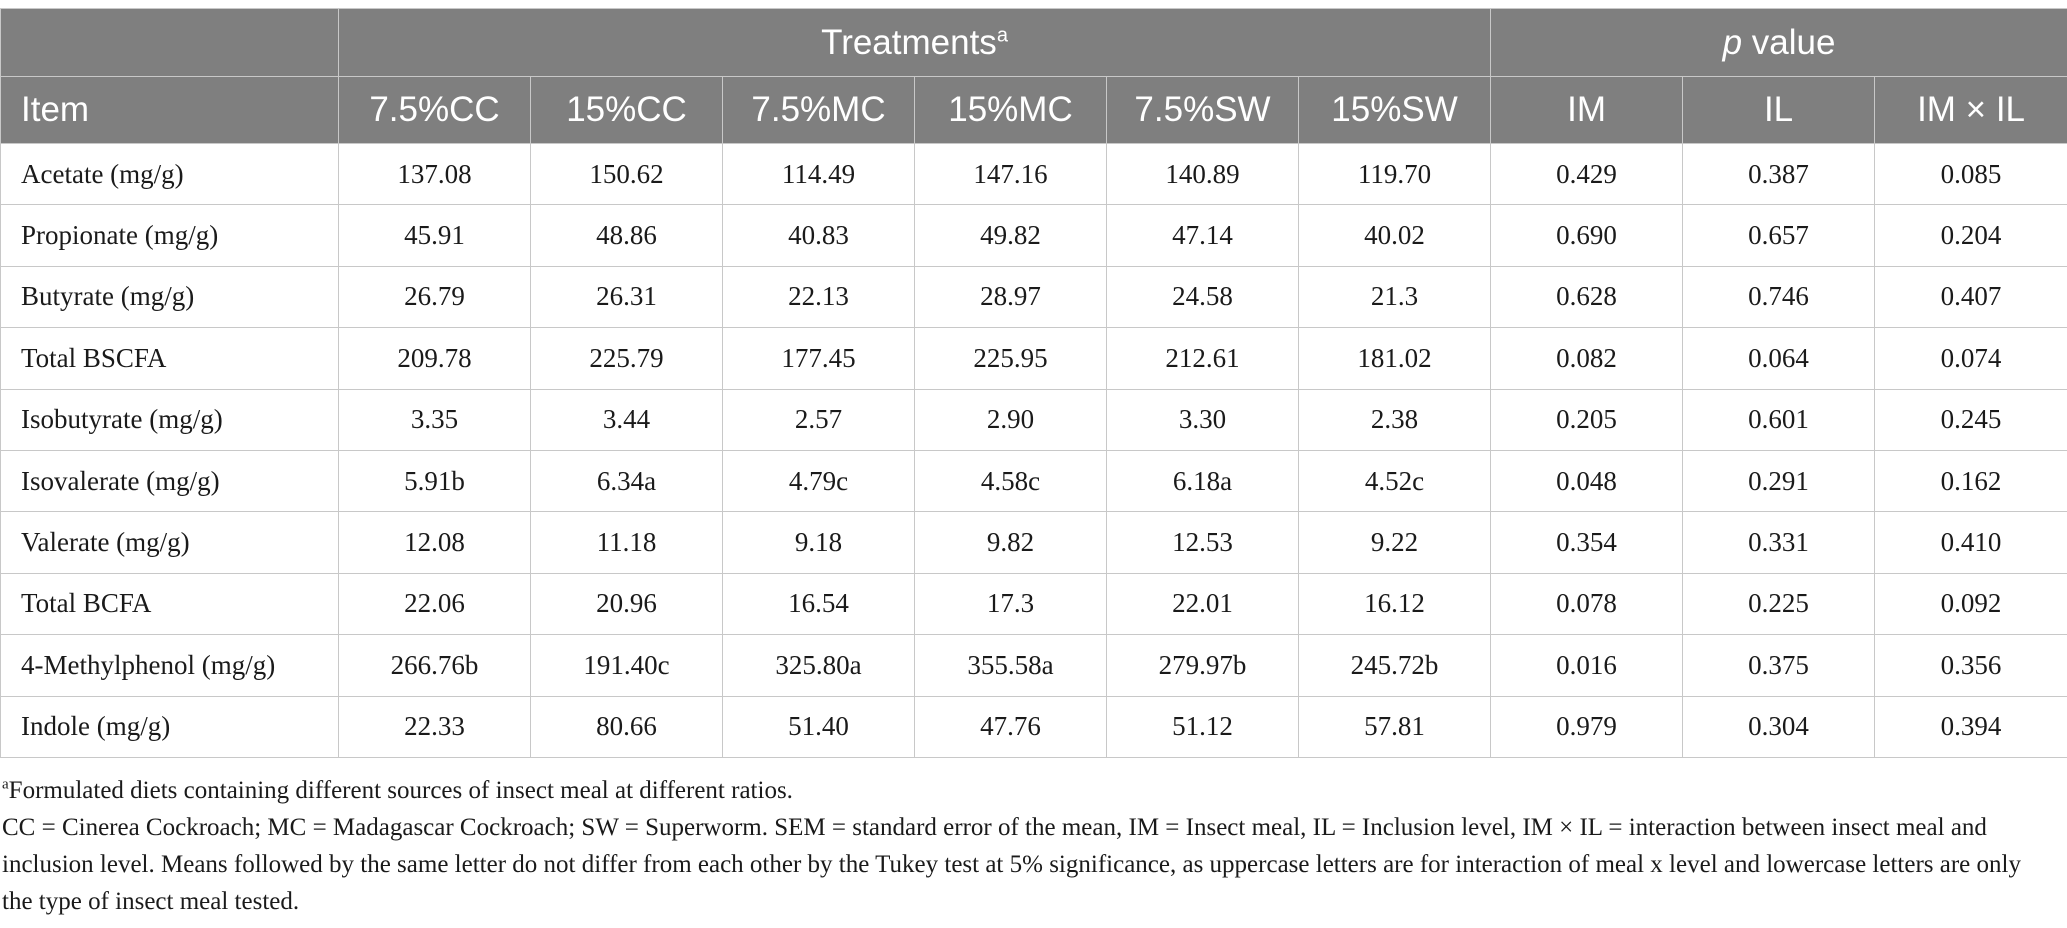 This screenshot has width=2067, height=928. What do you see at coordinates (434, 542) in the screenshot?
I see `table-cell: 12.08` at bounding box center [434, 542].